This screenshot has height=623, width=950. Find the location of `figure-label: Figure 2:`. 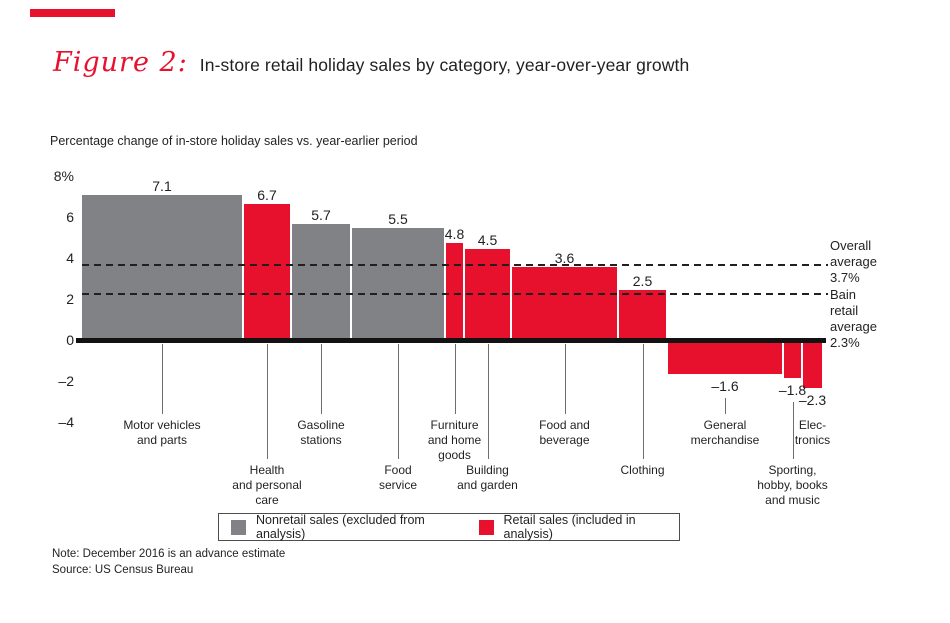

figure-label: Figure 2: is located at coordinates (120, 62).